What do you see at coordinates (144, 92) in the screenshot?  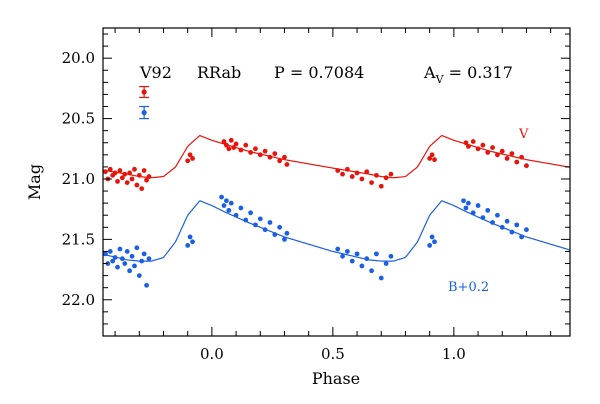 I see `v-error-bar-point` at bounding box center [144, 92].